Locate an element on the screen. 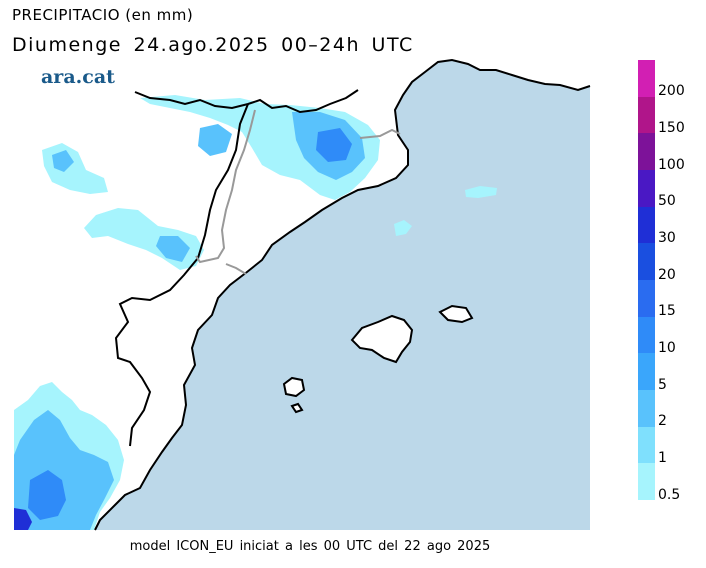  internal-borders is located at coordinates (298, 192).